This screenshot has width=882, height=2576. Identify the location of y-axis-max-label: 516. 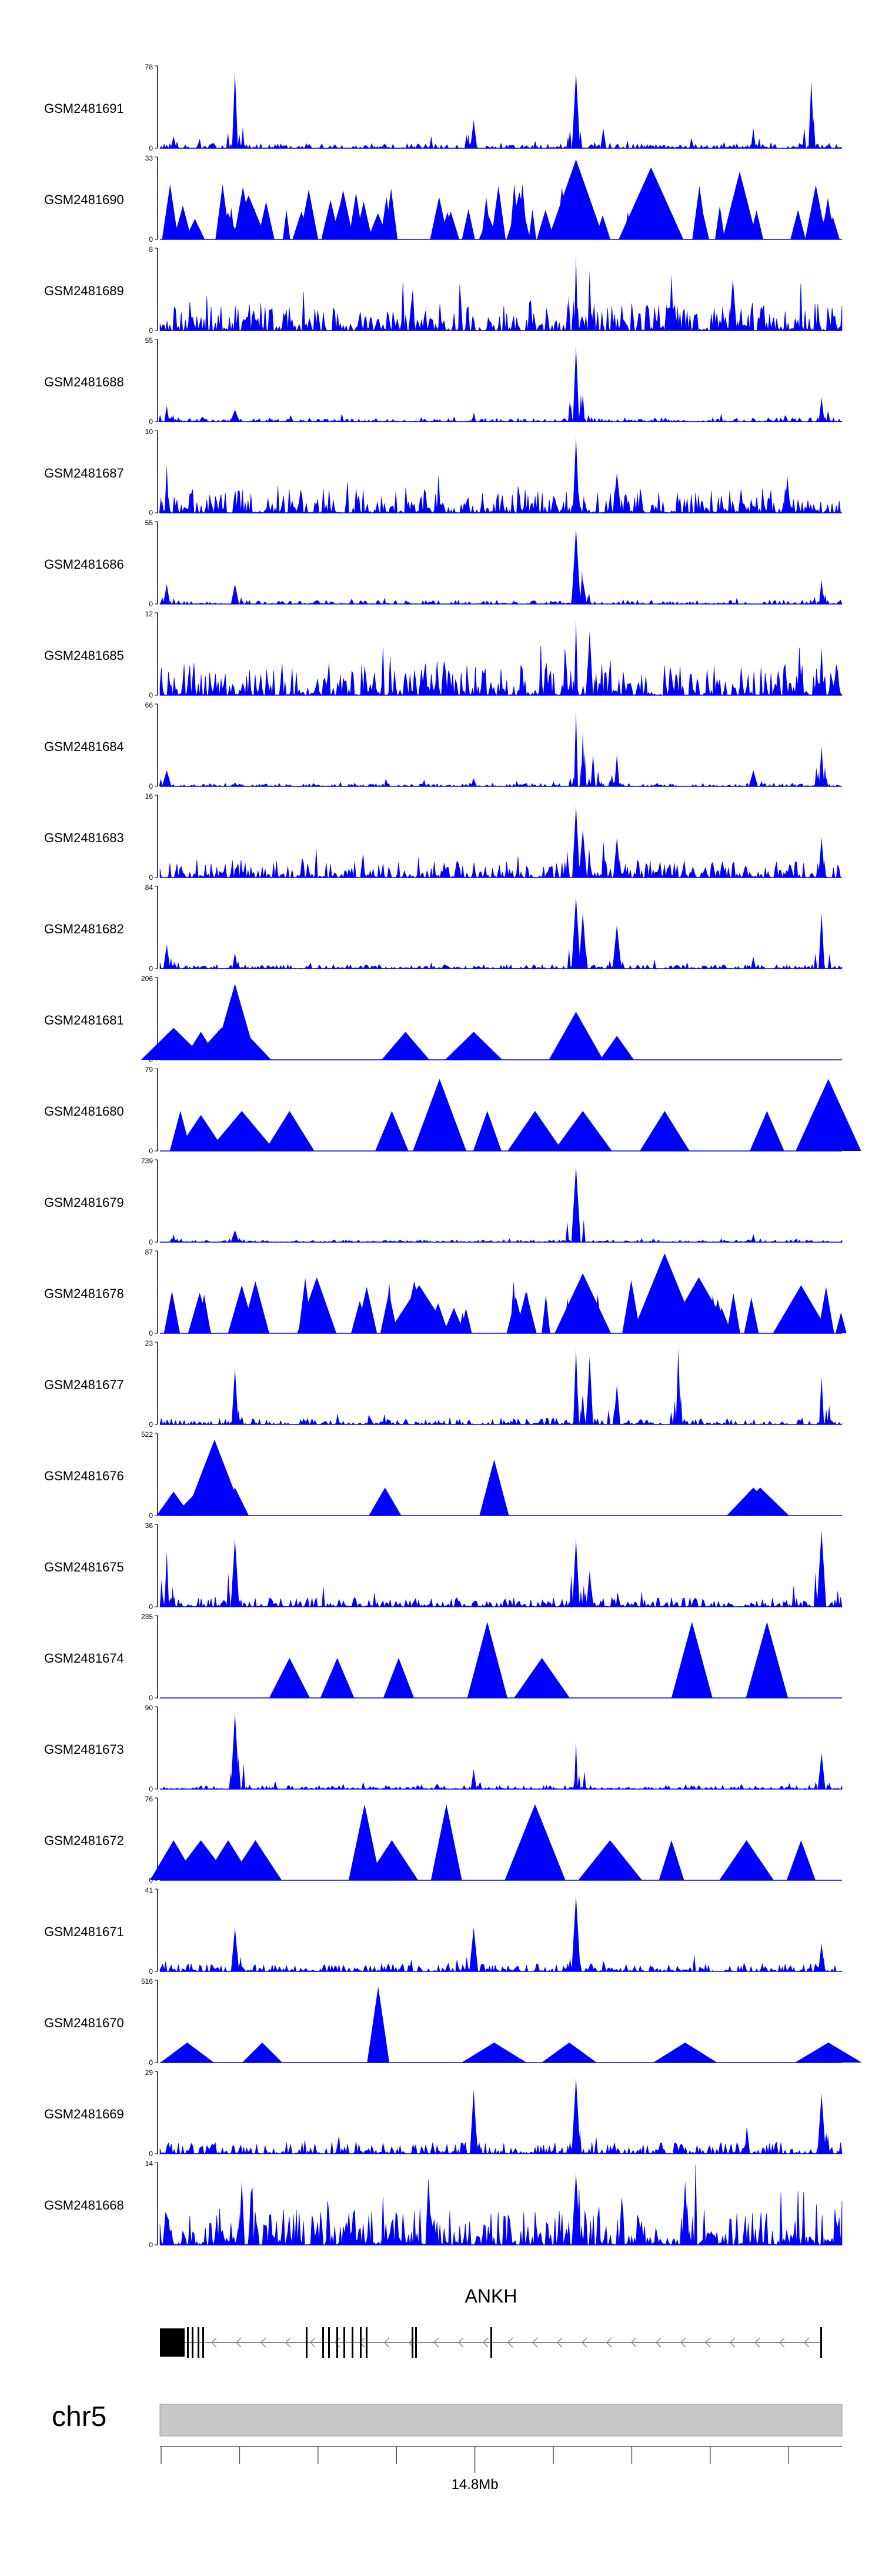
(147, 1981).